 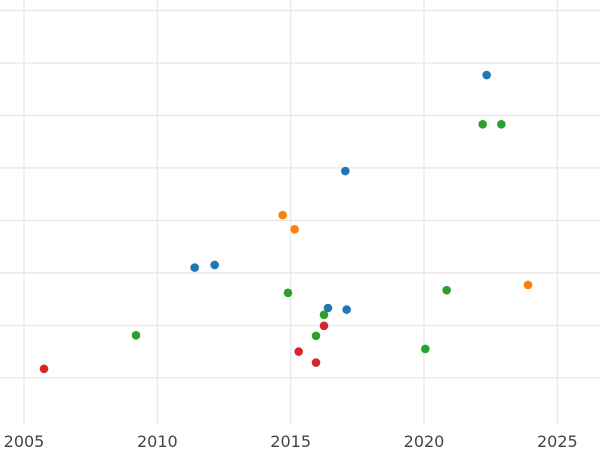 I want to click on x-tick-label-4: 2025, so click(x=557, y=441).